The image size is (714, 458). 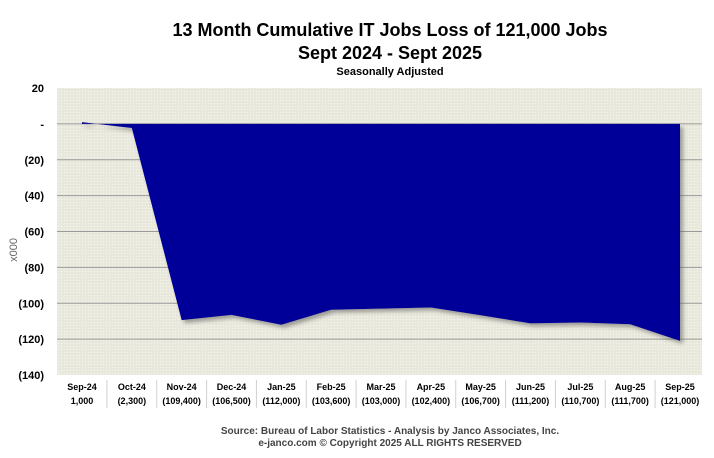 I want to click on x-value-label: (2,300), so click(x=132, y=401).